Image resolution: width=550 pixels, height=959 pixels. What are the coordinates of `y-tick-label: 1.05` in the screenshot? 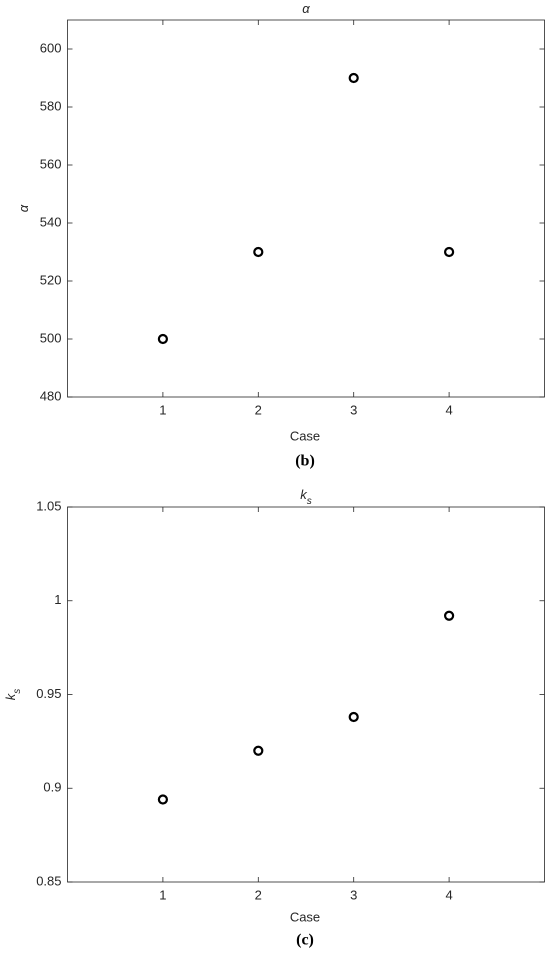 It's located at (48, 505).